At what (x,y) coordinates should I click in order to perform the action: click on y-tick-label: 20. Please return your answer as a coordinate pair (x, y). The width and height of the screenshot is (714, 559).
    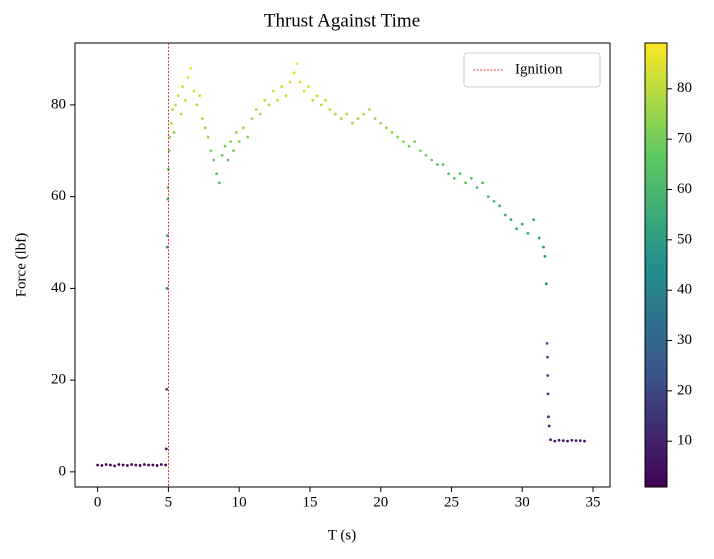
    Looking at the image, I should click on (58, 380).